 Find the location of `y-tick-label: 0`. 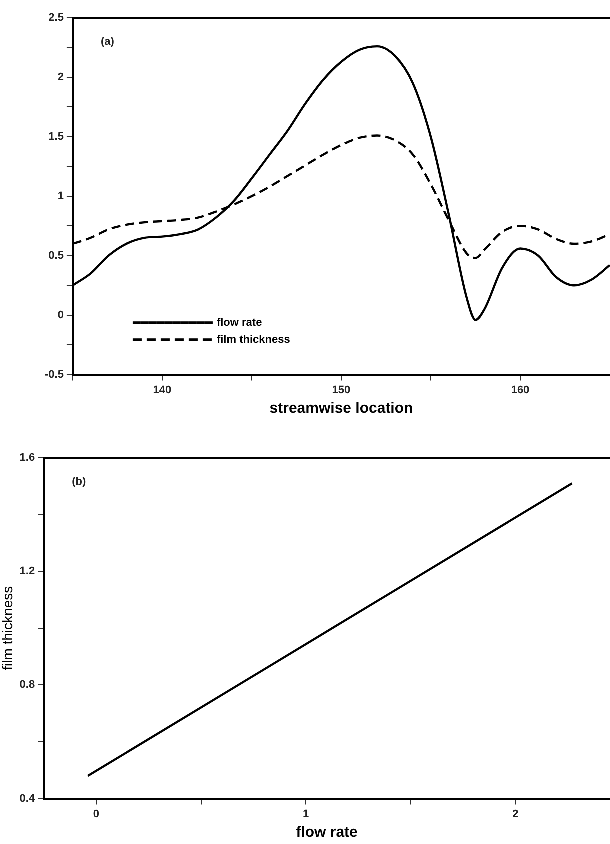

y-tick-label: 0 is located at coordinates (61, 315).